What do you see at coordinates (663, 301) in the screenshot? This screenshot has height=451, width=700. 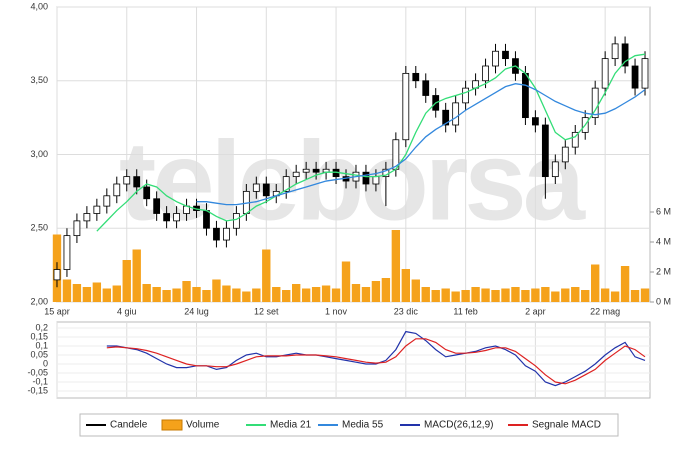 I see `y2-tick-label: 0 M` at bounding box center [663, 301].